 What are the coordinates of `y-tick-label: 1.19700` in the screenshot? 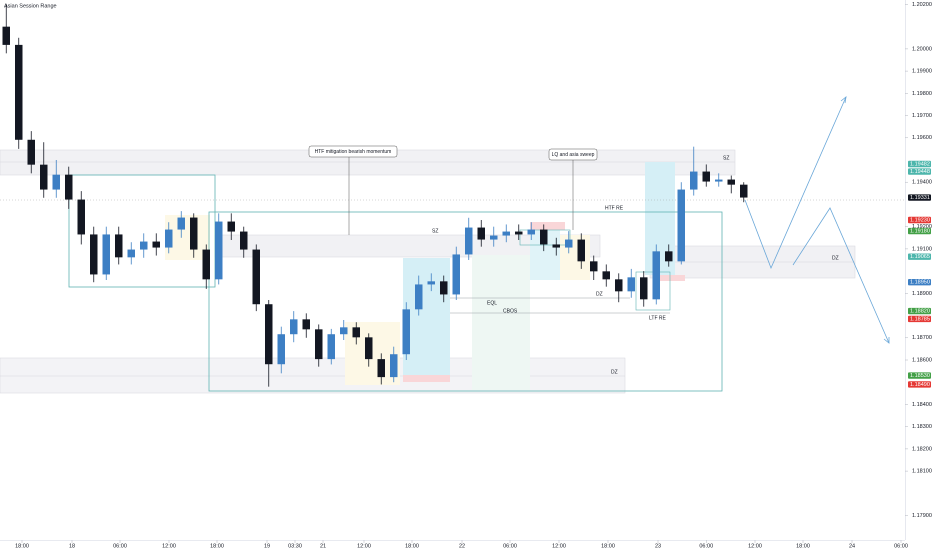 It's located at (922, 116).